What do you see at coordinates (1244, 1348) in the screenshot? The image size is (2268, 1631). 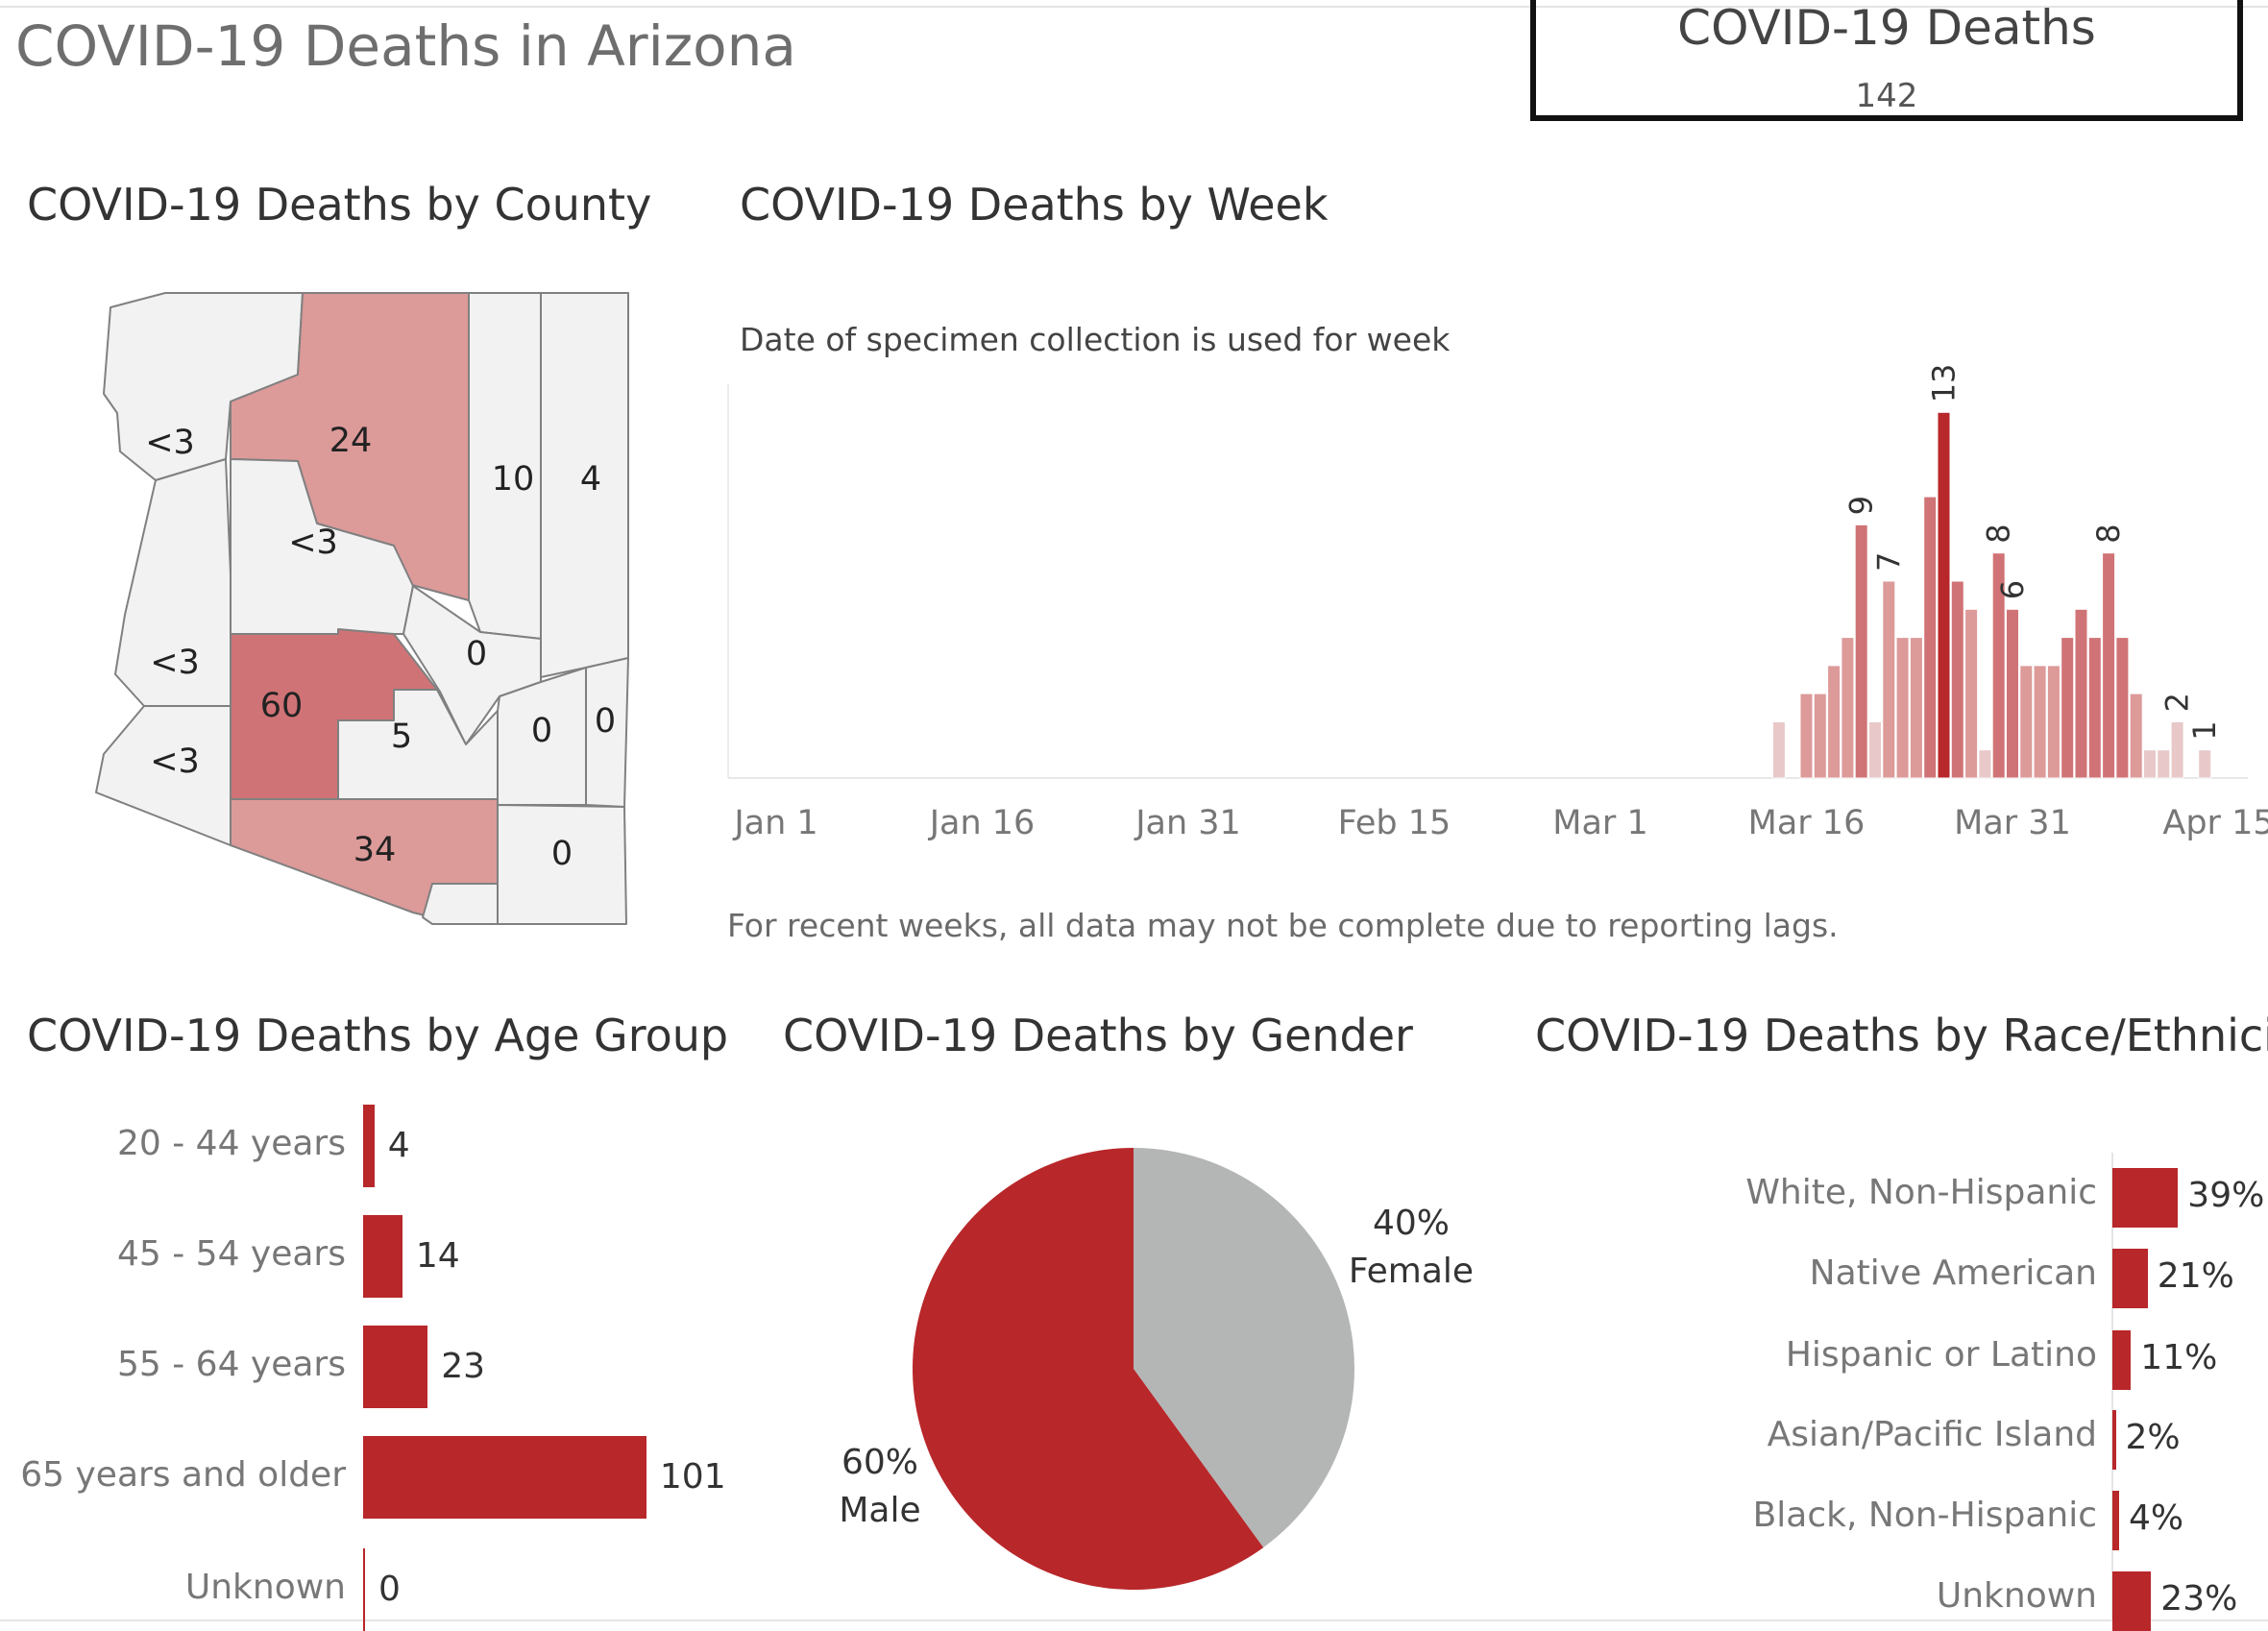 I see `pie-slice-female` at bounding box center [1244, 1348].